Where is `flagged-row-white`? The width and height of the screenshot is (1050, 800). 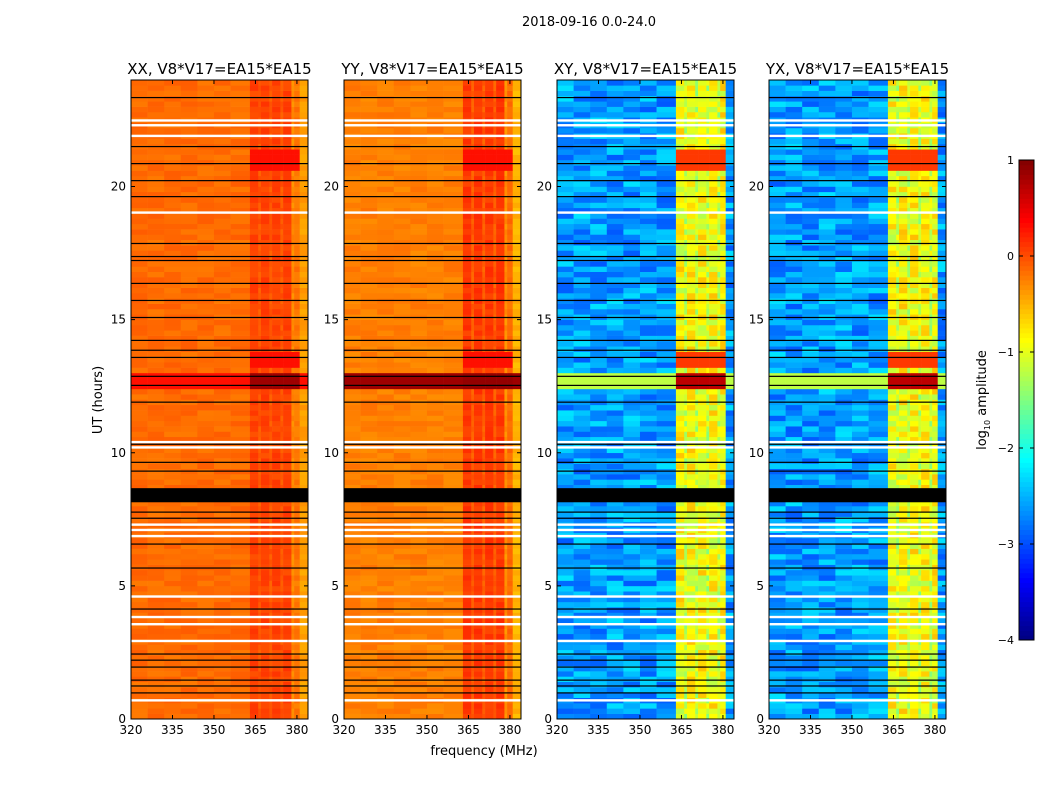 flagged-row-white is located at coordinates (219, 530).